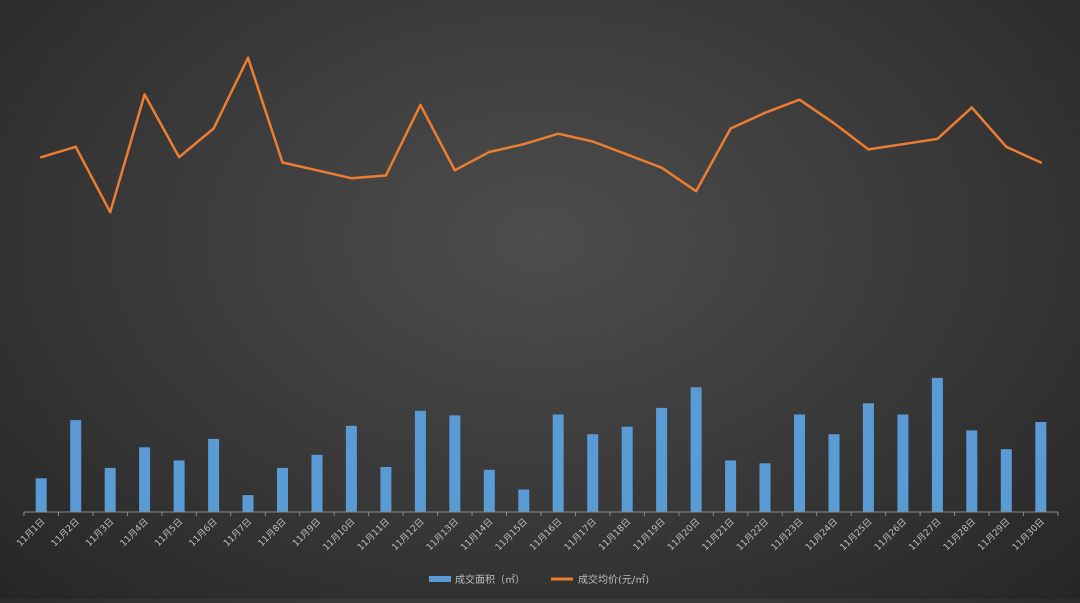  I want to click on bar-11月10日, so click(351, 469).